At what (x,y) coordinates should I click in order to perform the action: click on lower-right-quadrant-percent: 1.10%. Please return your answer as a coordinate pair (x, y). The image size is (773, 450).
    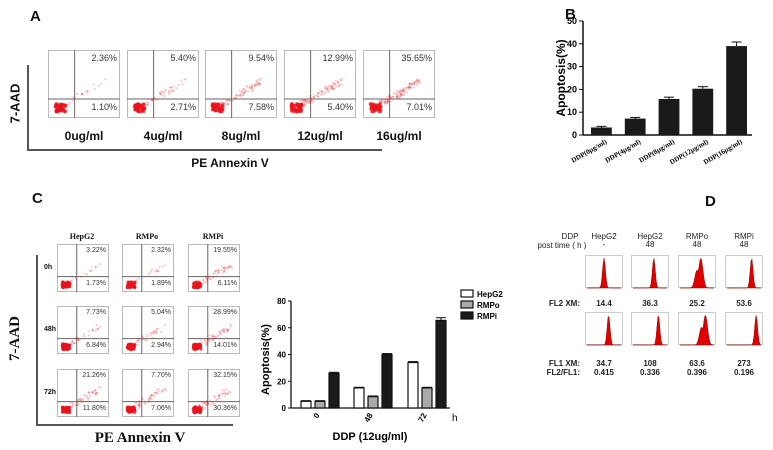
    Looking at the image, I should click on (104, 106).